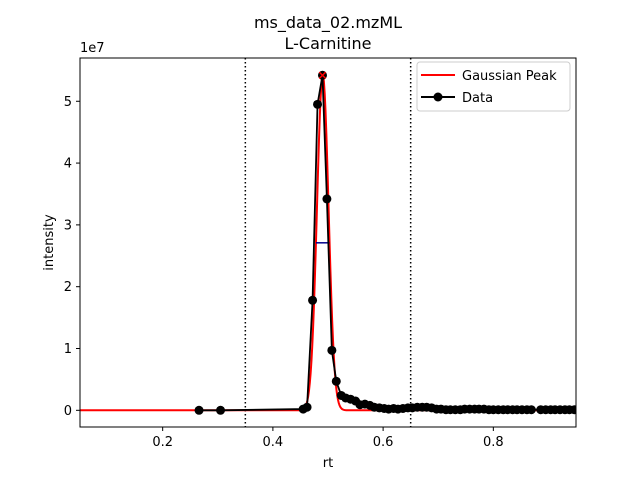 Image resolution: width=640 pixels, height=480 pixels. Describe the element at coordinates (477, 98) in the screenshot. I see `legend-data-label: Data` at that location.